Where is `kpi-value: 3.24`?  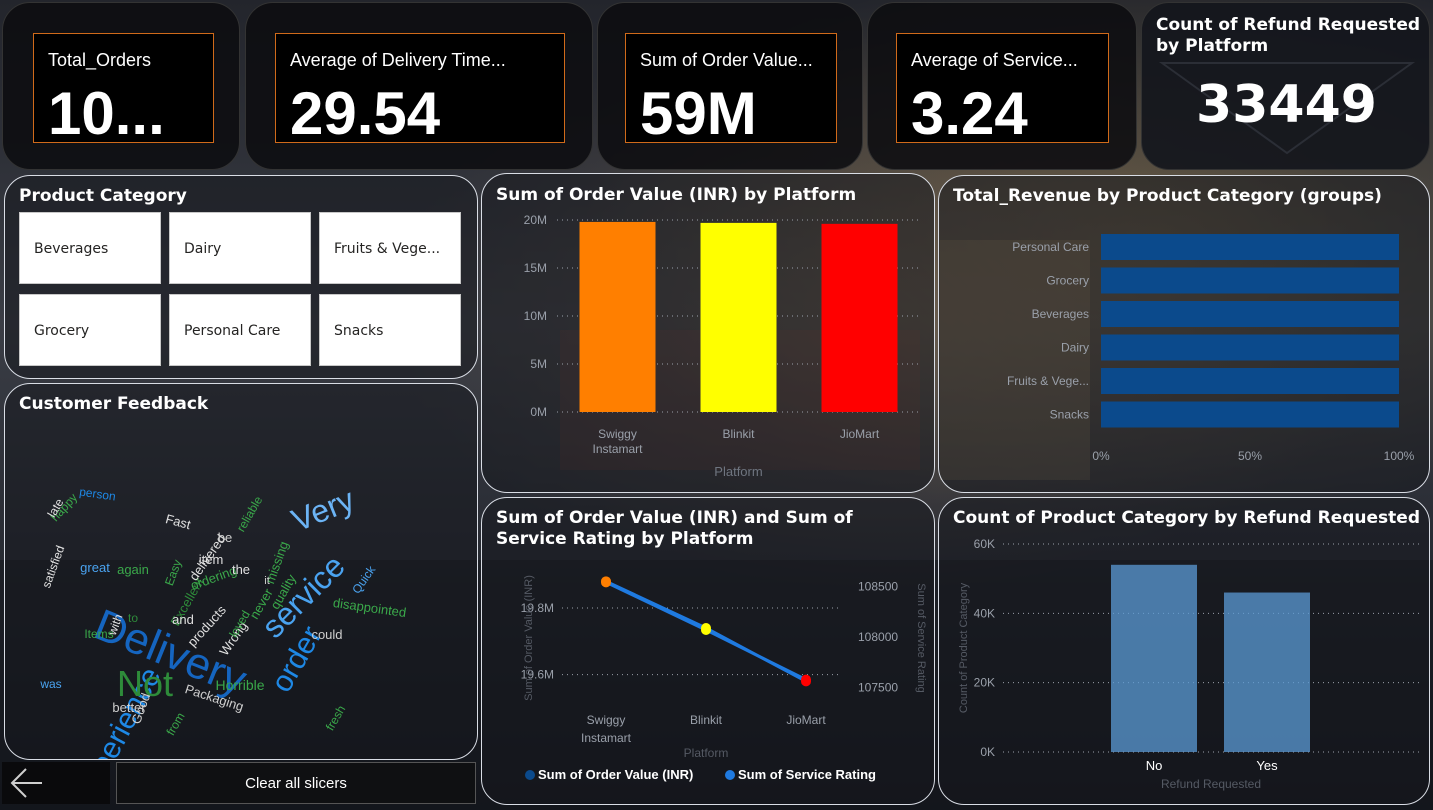 kpi-value: 3.24 is located at coordinates (969, 113).